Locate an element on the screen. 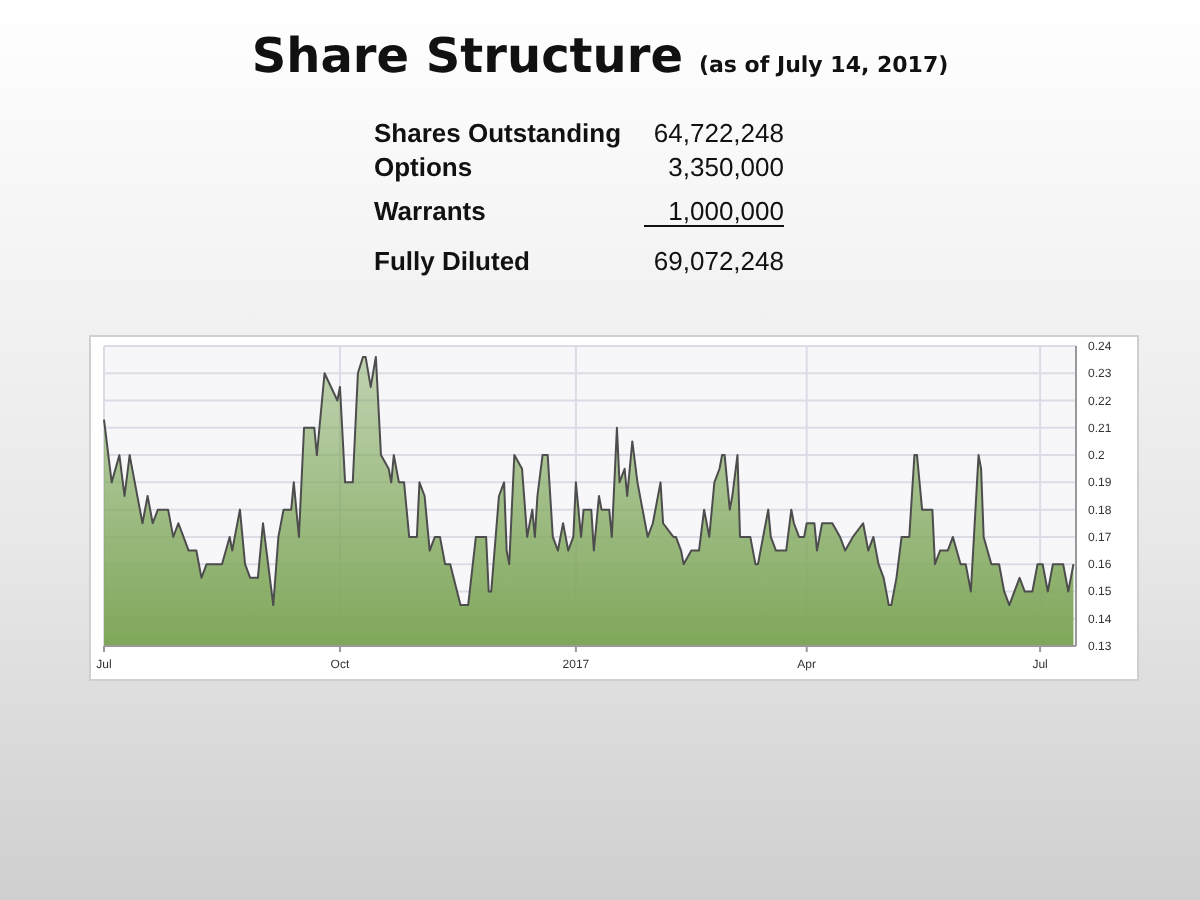 The image size is (1200, 900). text: Options is located at coordinates (423, 167).